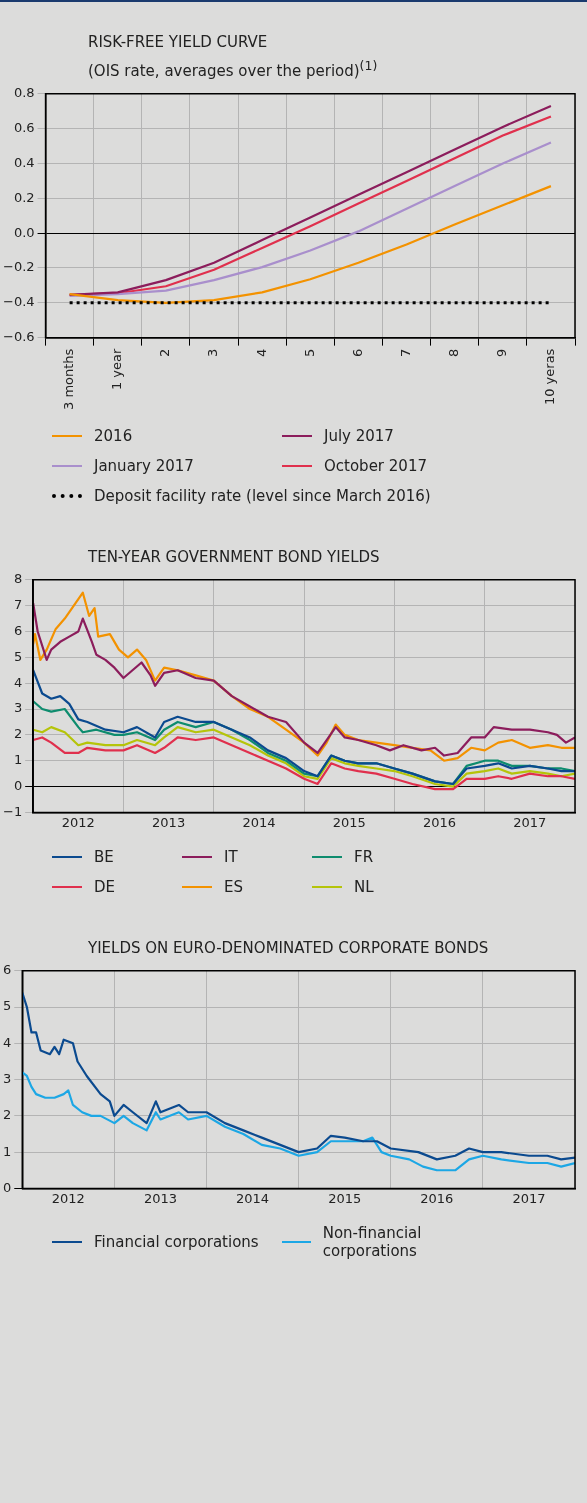  Describe the element at coordinates (24, 128) in the screenshot. I see `y-tick-label: 0.6` at that location.